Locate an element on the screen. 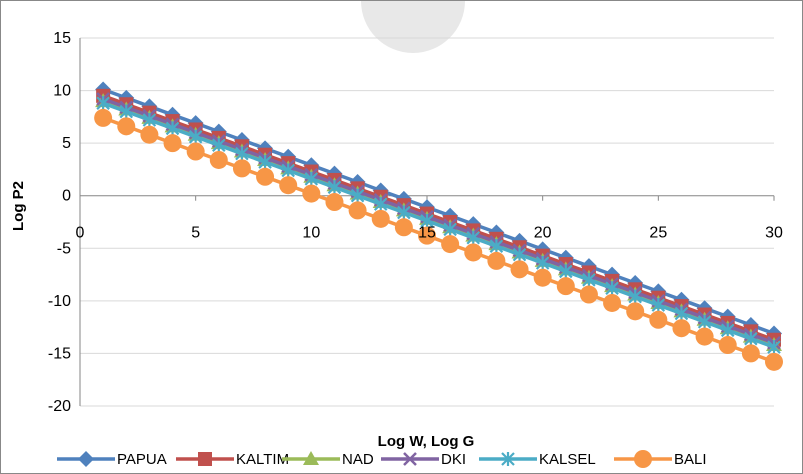  x-tick-labels: 0 5 10 15 20 25 30 is located at coordinates (429, 233).